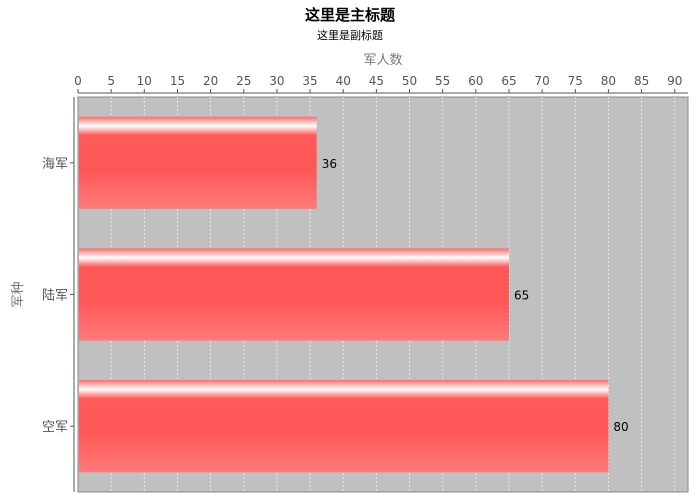 Image resolution: width=700 pixels, height=500 pixels. What do you see at coordinates (475, 81) in the screenshot?
I see `x-tick-label: 60` at bounding box center [475, 81].